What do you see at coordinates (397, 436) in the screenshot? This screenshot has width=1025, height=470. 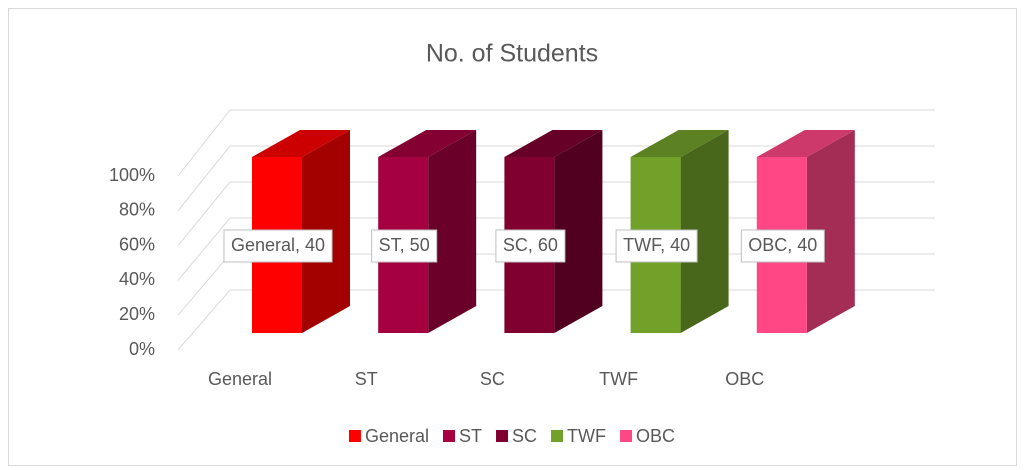 I see `legend-label: General` at bounding box center [397, 436].